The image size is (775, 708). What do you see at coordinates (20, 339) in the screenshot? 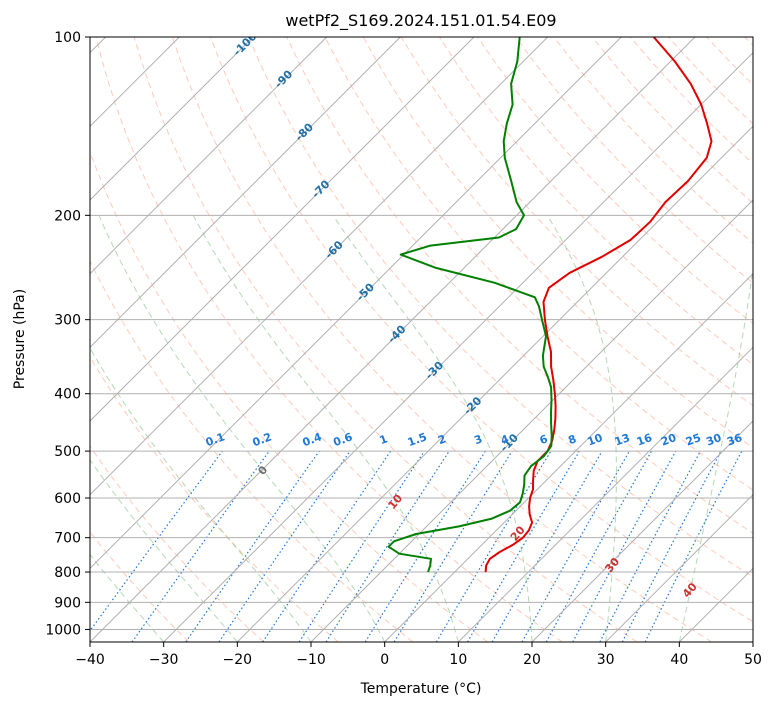
I see `y-axis-label: Pressure (hPa)` at bounding box center [20, 339].